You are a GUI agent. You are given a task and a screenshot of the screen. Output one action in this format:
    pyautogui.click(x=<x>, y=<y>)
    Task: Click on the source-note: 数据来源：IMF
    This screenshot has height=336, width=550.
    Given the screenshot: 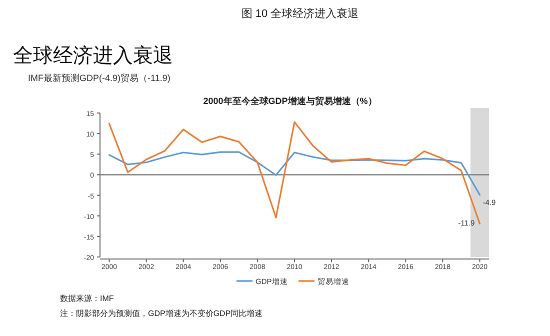 What is the action you would take?
    pyautogui.click(x=87, y=298)
    